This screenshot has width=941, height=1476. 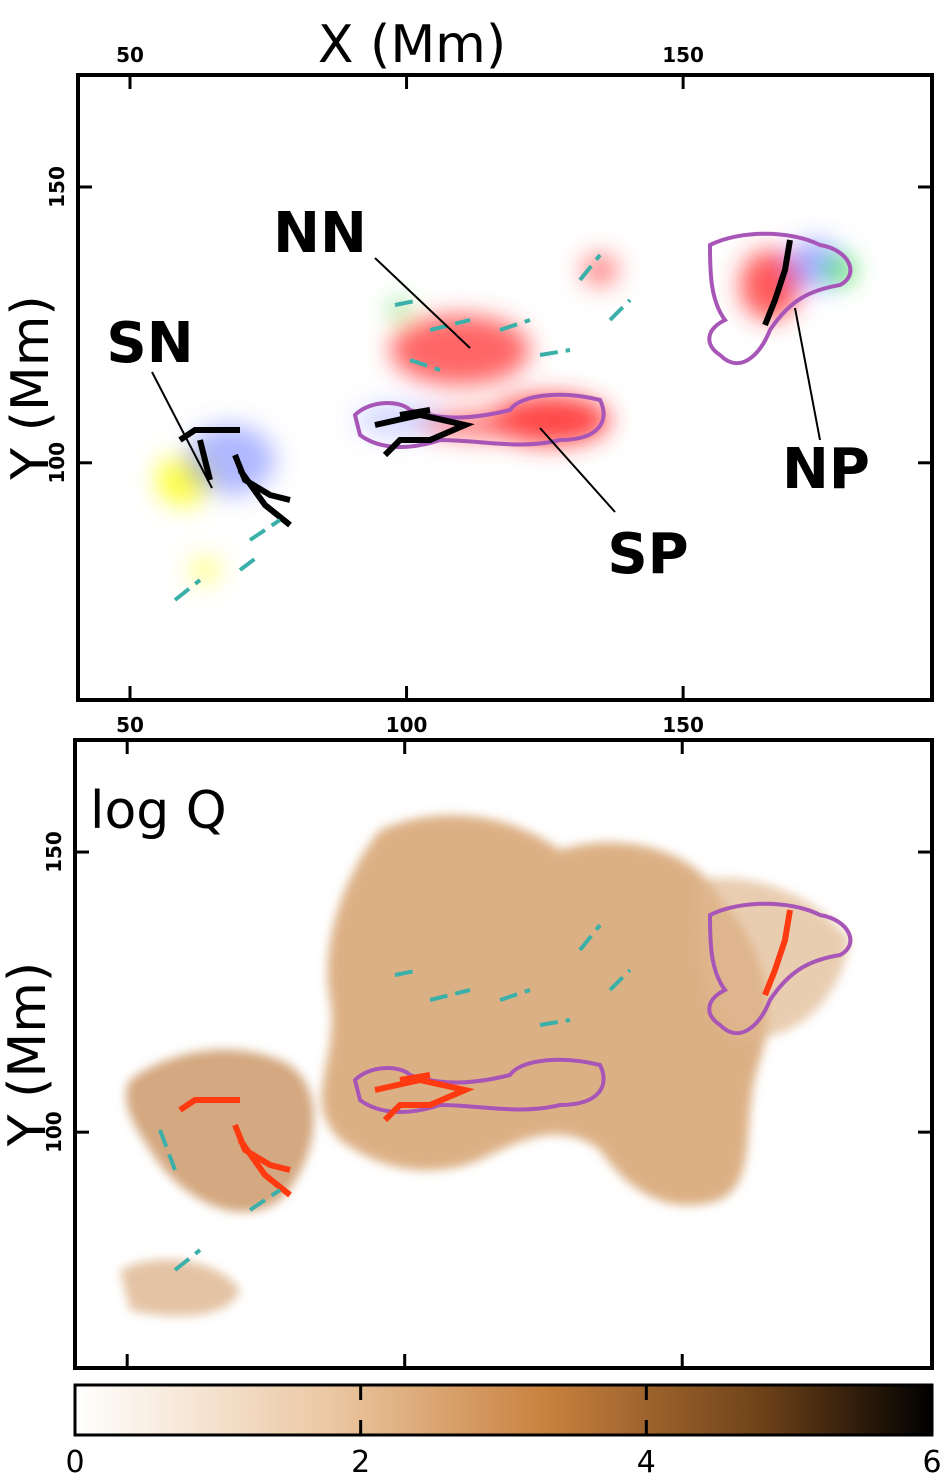 What do you see at coordinates (486, 385) in the screenshot?
I see `annotation-lines` at bounding box center [486, 385].